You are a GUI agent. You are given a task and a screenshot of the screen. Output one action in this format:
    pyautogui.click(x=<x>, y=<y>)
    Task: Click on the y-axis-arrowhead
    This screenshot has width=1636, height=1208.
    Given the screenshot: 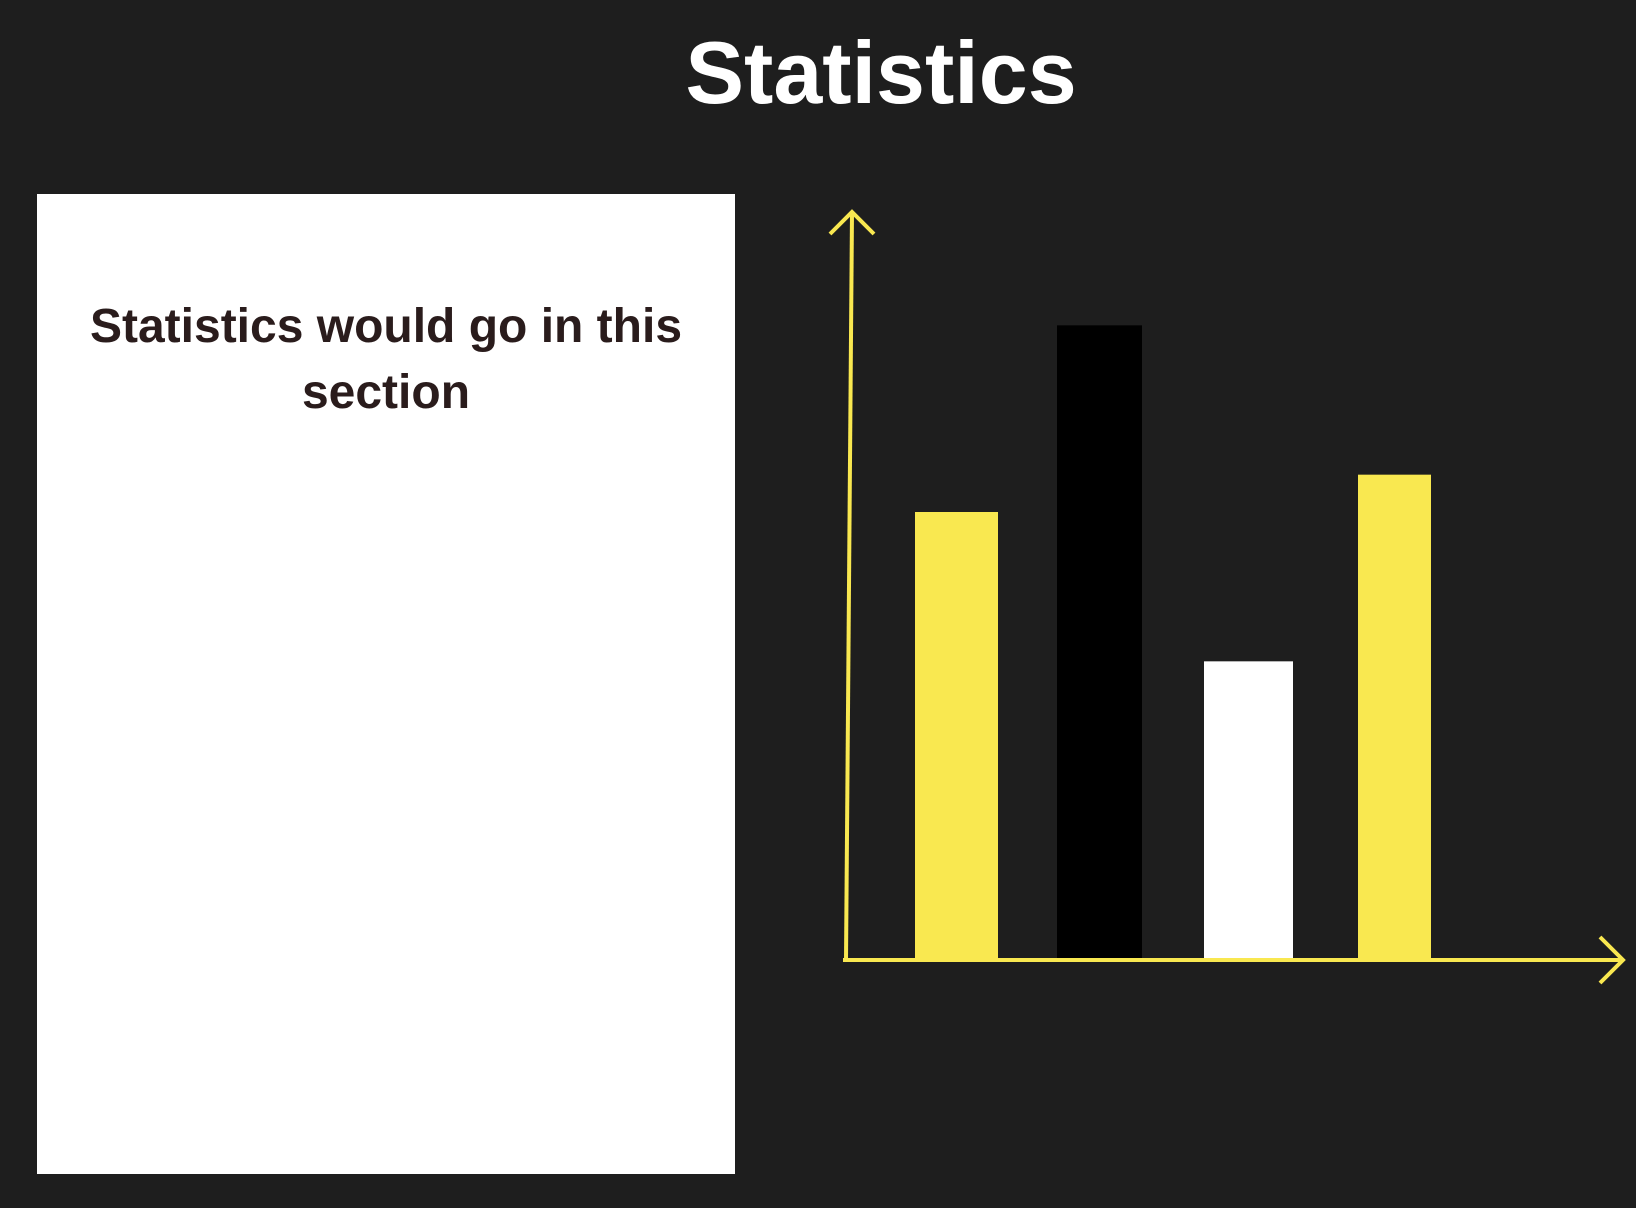 What is the action you would take?
    pyautogui.click(x=852, y=222)
    